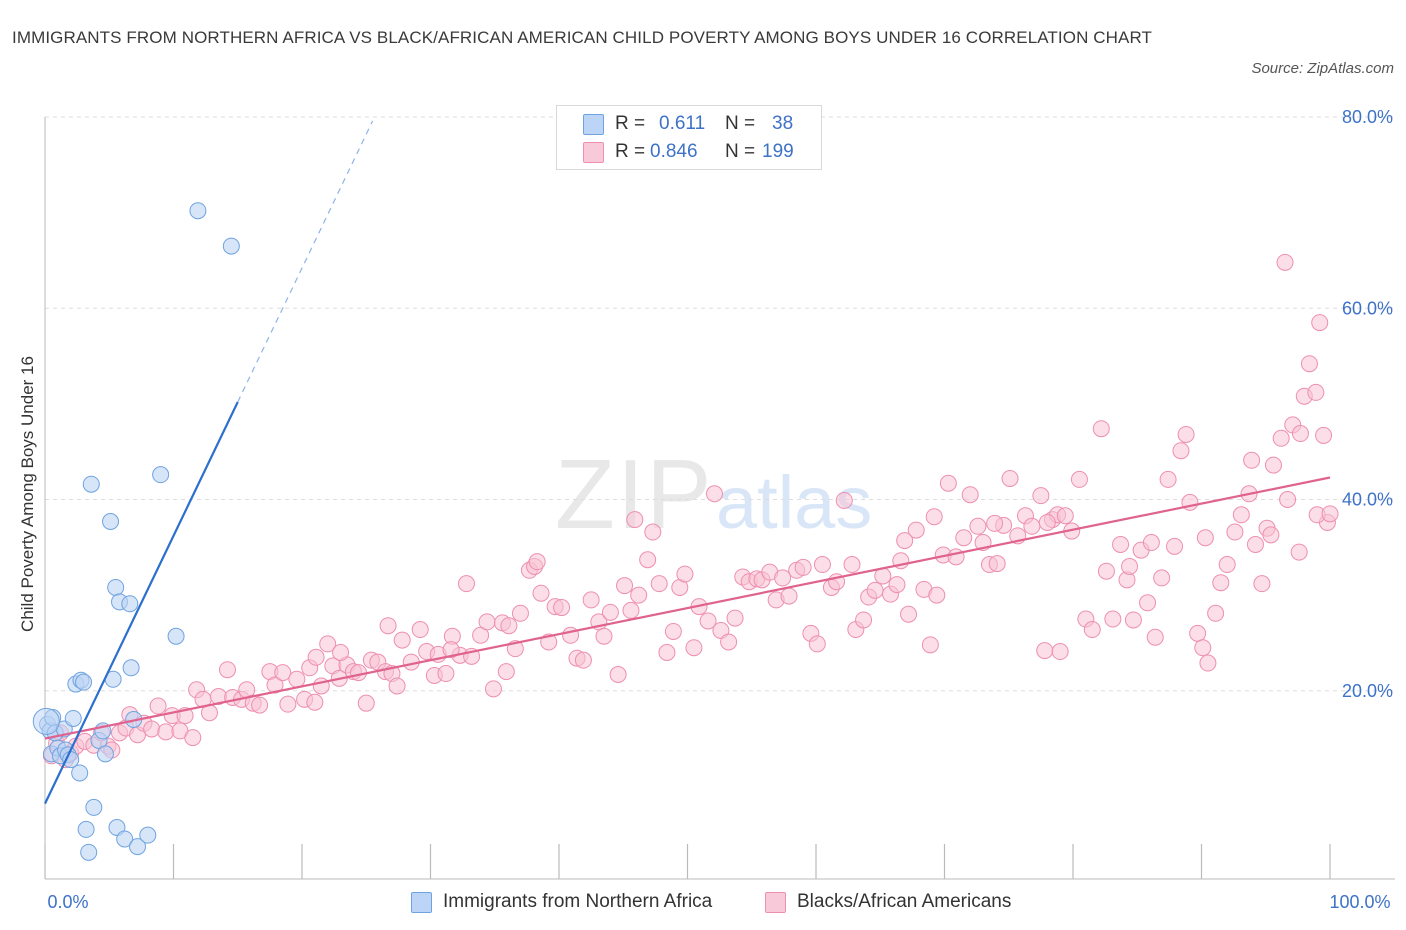 Image resolution: width=1406 pixels, height=930 pixels. I want to click on x-max-label: 100.0%, so click(1359, 902).